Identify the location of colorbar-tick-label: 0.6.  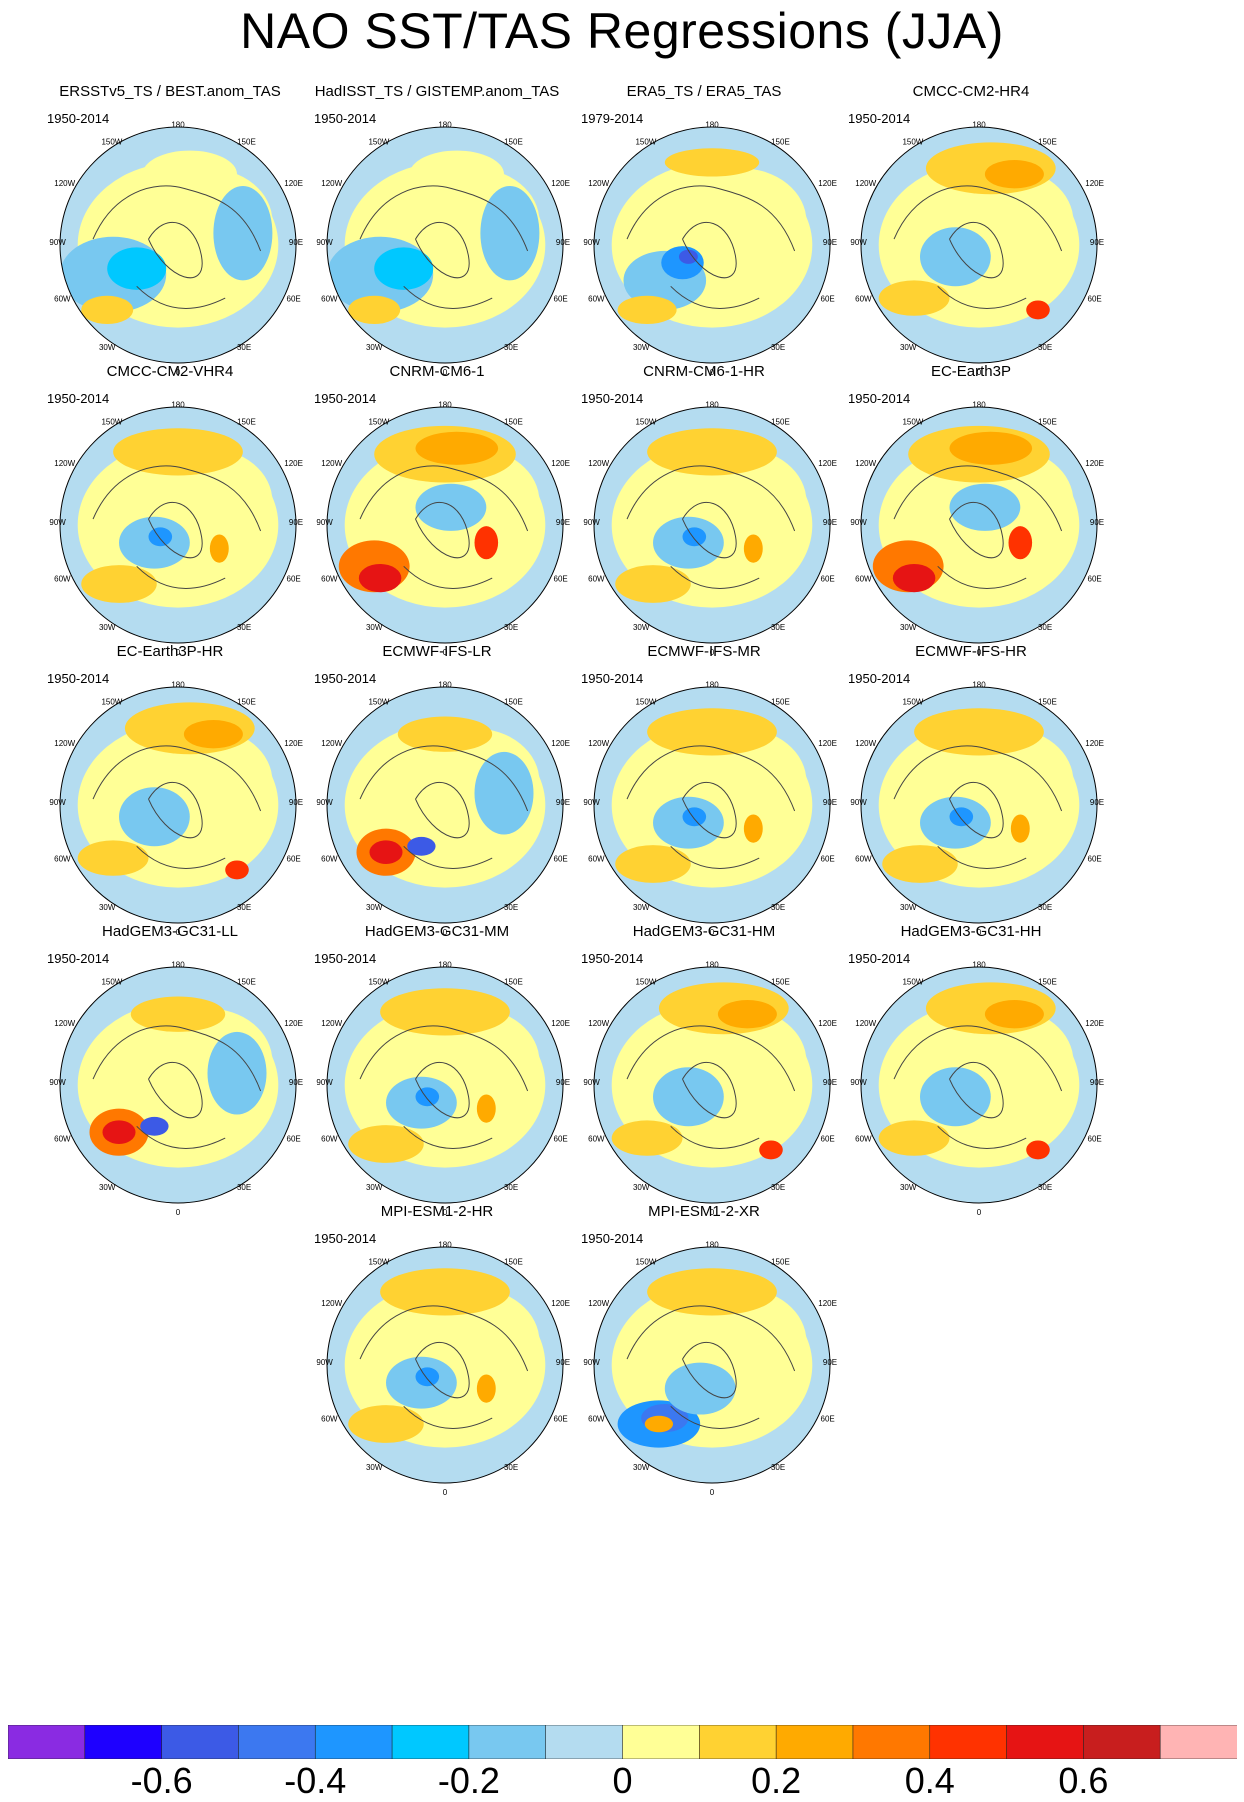
(1083, 1780).